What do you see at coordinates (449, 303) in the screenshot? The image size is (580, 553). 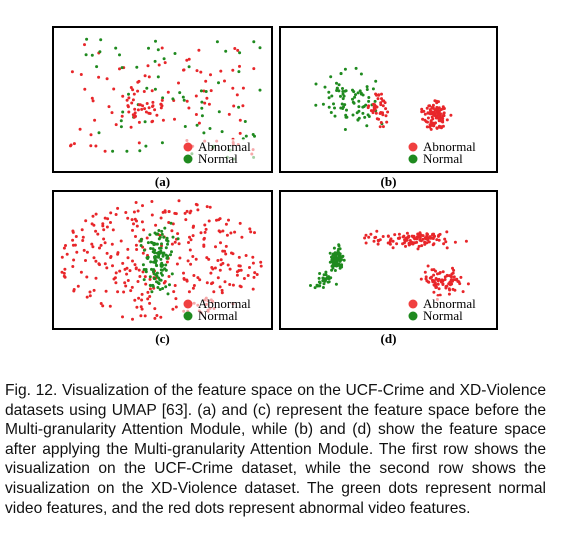 I see `legend-label: Abnormal` at bounding box center [449, 303].